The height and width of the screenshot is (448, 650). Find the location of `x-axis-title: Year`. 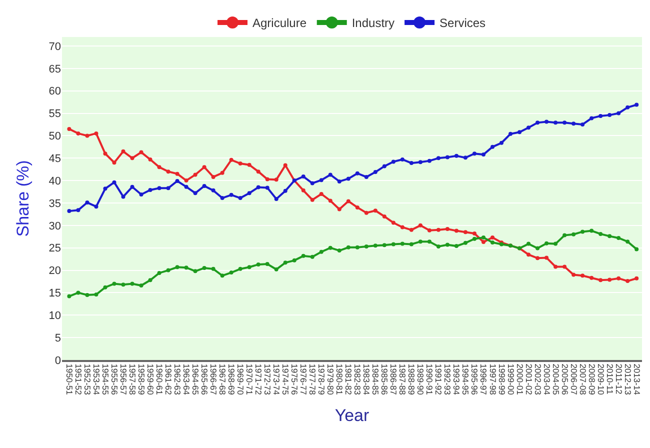

x-axis-title: Year is located at coordinates (352, 416).